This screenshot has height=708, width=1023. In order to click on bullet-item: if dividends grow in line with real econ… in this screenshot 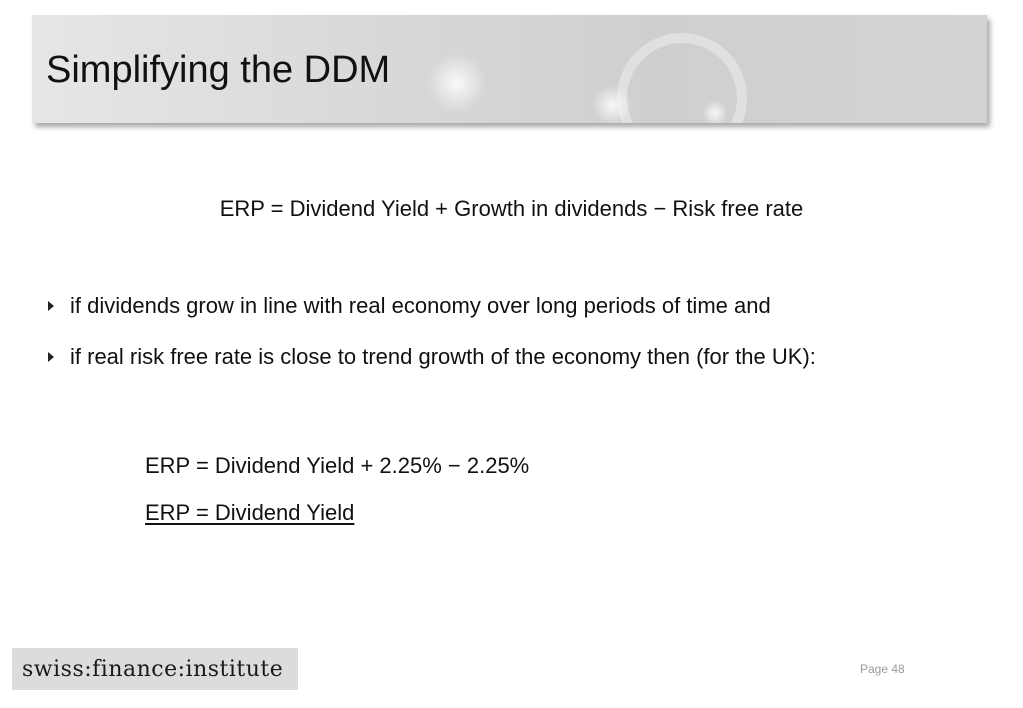, I will do `click(431, 306)`.